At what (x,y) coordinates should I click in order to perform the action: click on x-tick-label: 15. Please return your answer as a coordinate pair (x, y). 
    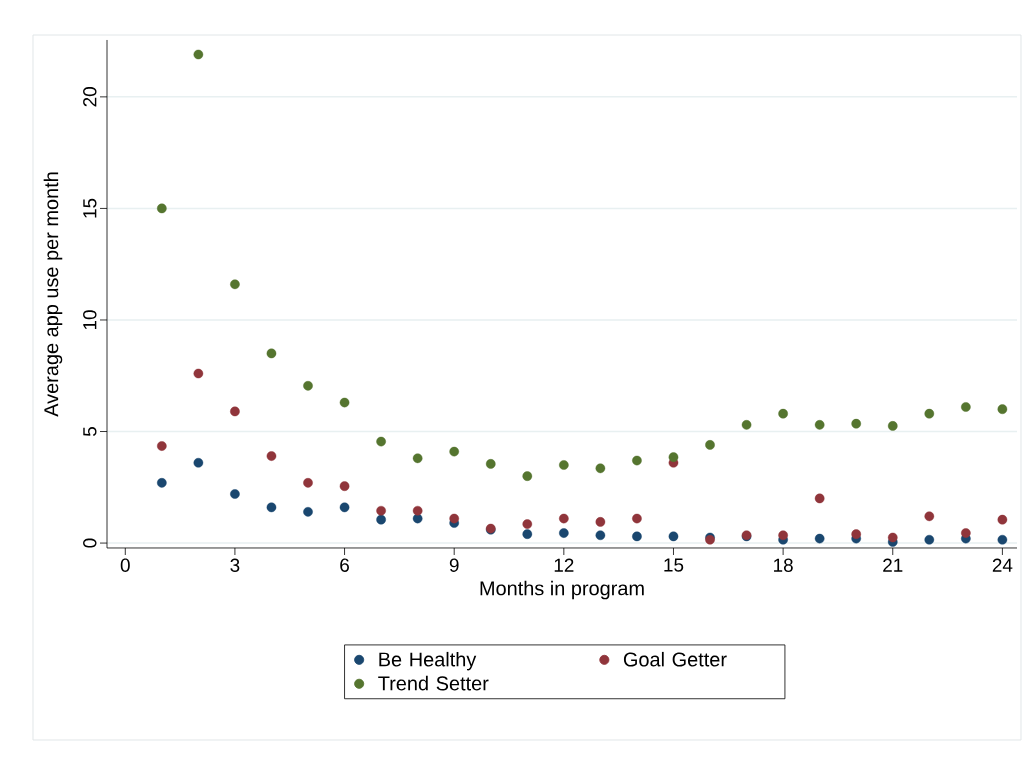
    Looking at the image, I should click on (674, 565).